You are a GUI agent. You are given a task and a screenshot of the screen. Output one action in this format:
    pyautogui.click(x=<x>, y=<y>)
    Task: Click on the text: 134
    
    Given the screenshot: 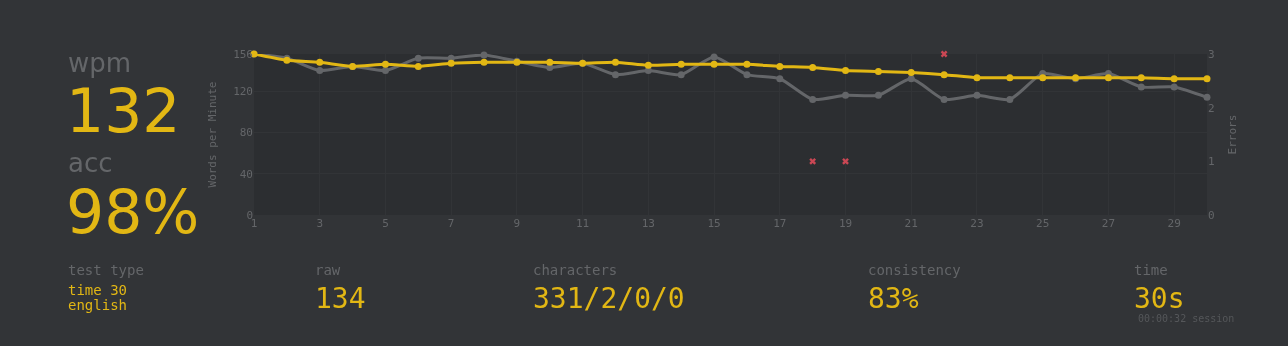 What is the action you would take?
    pyautogui.click(x=340, y=298)
    